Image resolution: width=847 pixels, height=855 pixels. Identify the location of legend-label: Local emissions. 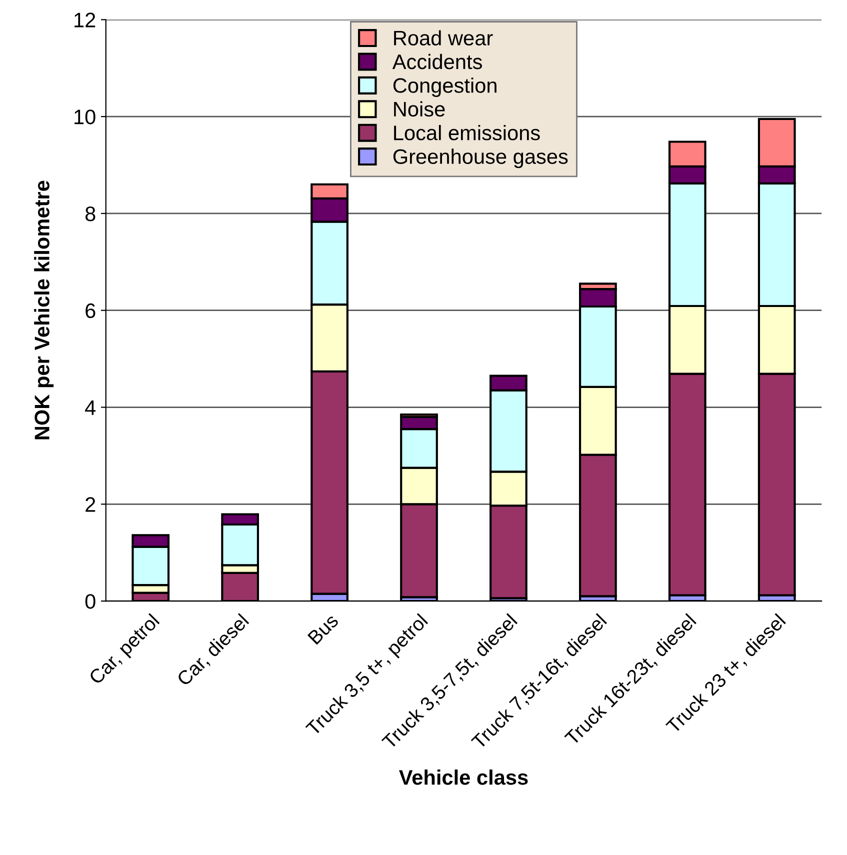
(467, 132).